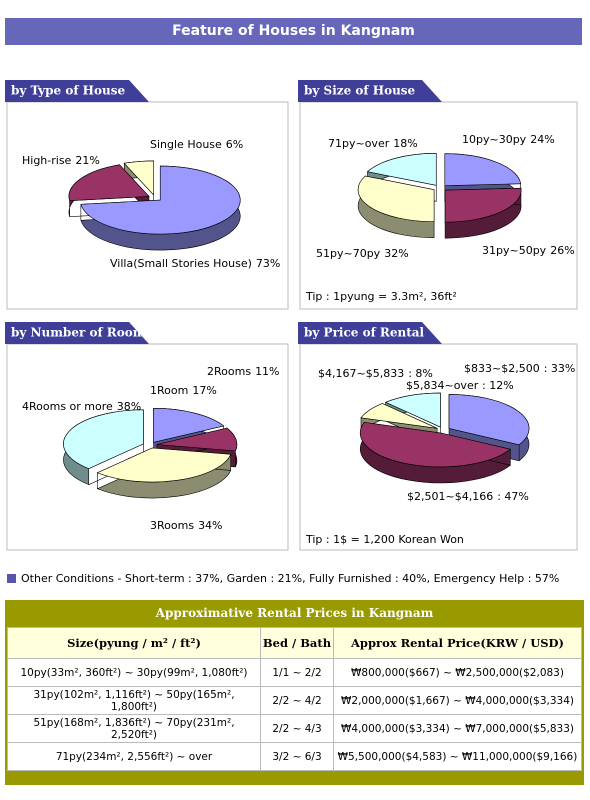 The image size is (590, 800). What do you see at coordinates (457, 643) in the screenshot?
I see `header-cell: Approx Rental Price(KRW / USD)` at bounding box center [457, 643].